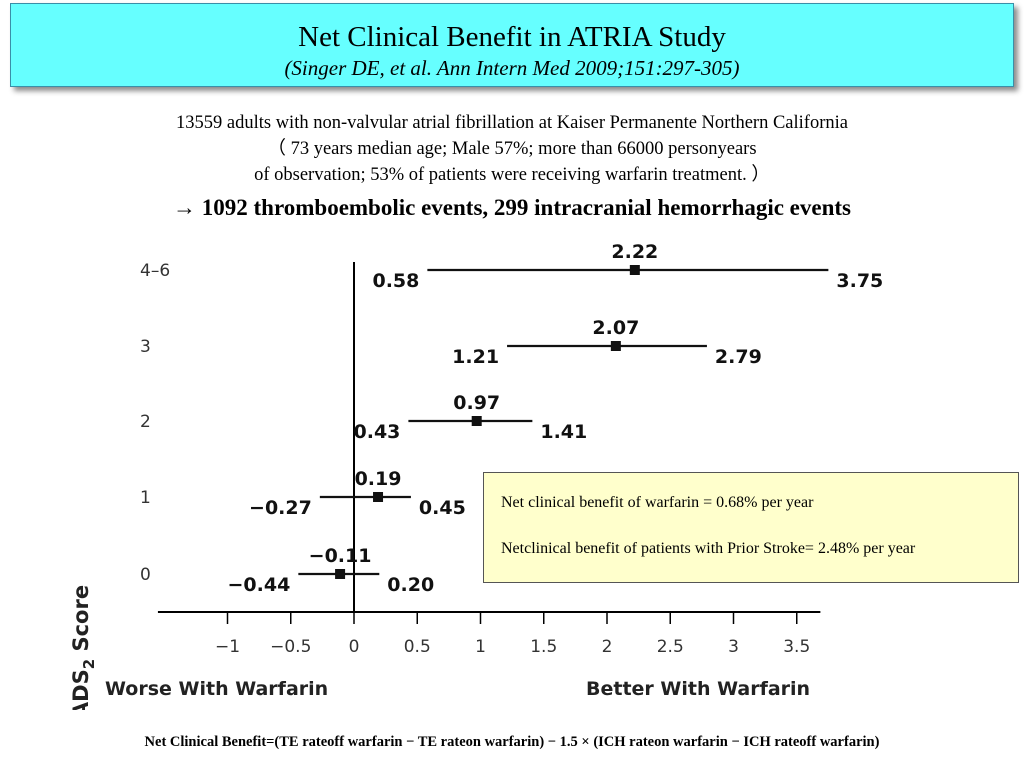  Describe the element at coordinates (733, 647) in the screenshot. I see `x-tick-label: 3` at that location.